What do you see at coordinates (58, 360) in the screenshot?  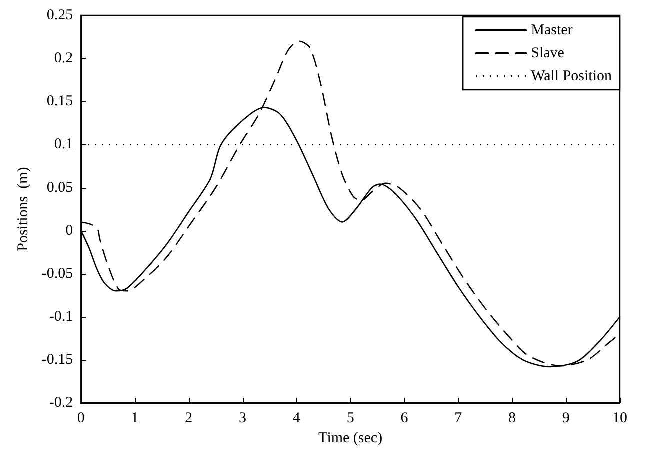 I see `y-tick-label: -0.15` at bounding box center [58, 360].